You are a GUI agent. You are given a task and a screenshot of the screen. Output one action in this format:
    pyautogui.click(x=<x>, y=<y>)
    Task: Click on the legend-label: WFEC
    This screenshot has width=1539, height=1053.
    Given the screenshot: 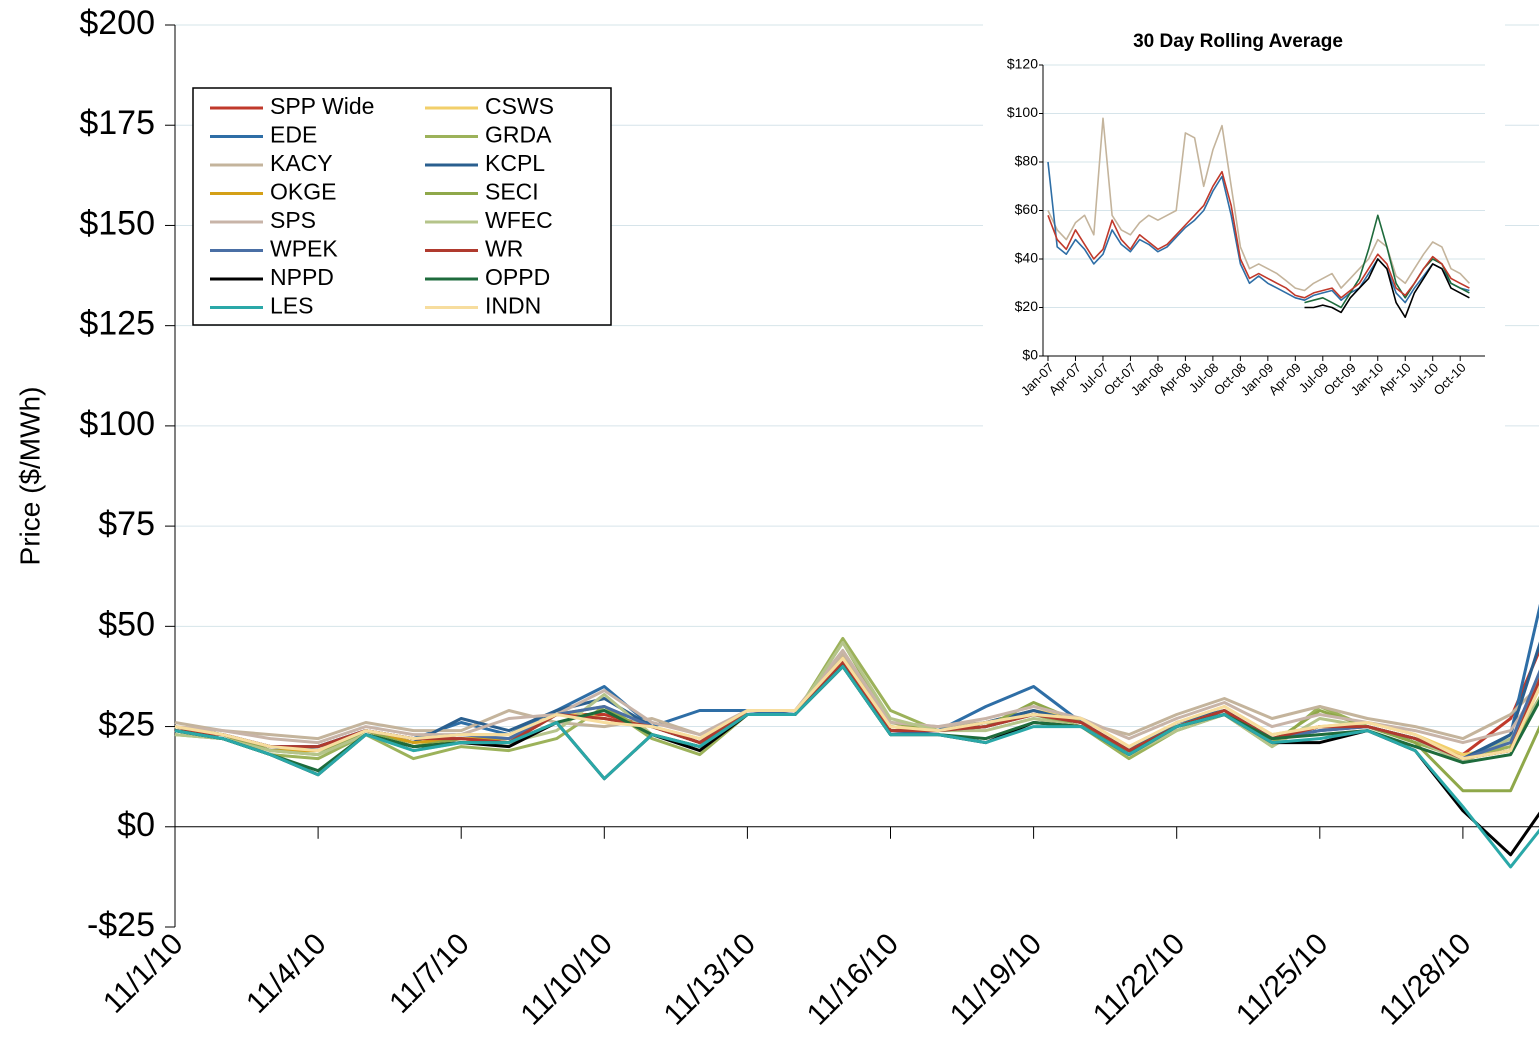 What is the action you would take?
    pyautogui.click(x=519, y=220)
    